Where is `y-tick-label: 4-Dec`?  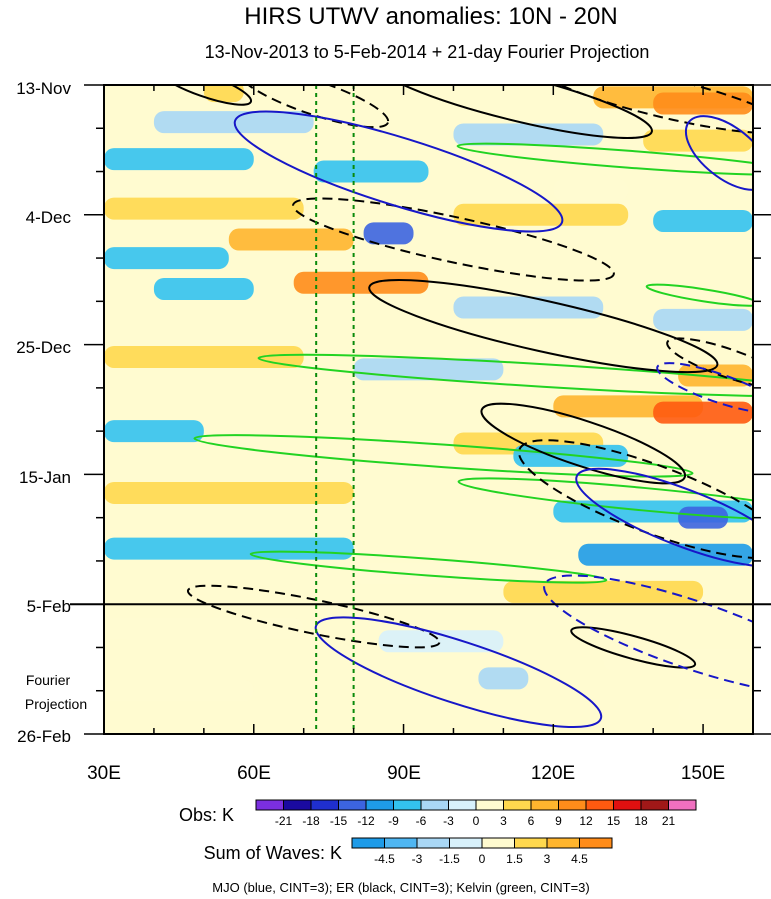
y-tick-label: 4-Dec is located at coordinates (49, 217).